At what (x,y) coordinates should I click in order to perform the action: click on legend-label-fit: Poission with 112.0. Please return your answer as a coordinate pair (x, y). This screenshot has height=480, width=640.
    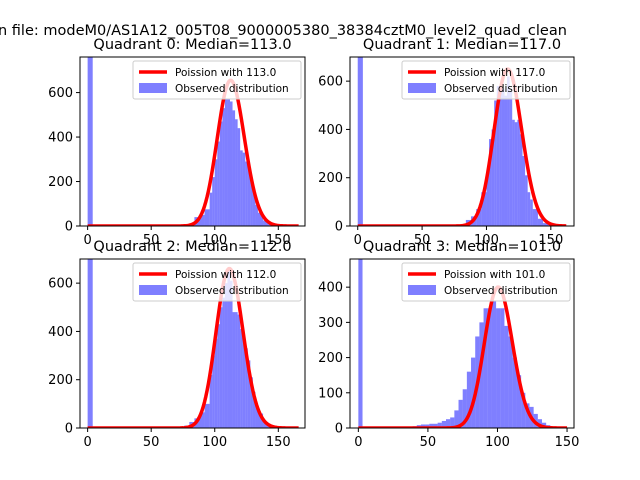
    Looking at the image, I should click on (225, 275).